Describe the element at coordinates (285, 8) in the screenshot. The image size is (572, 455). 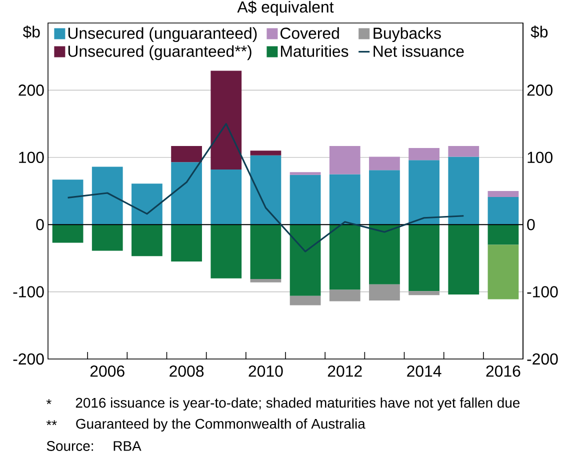
I see `chart-title: A$ equivalent` at that location.